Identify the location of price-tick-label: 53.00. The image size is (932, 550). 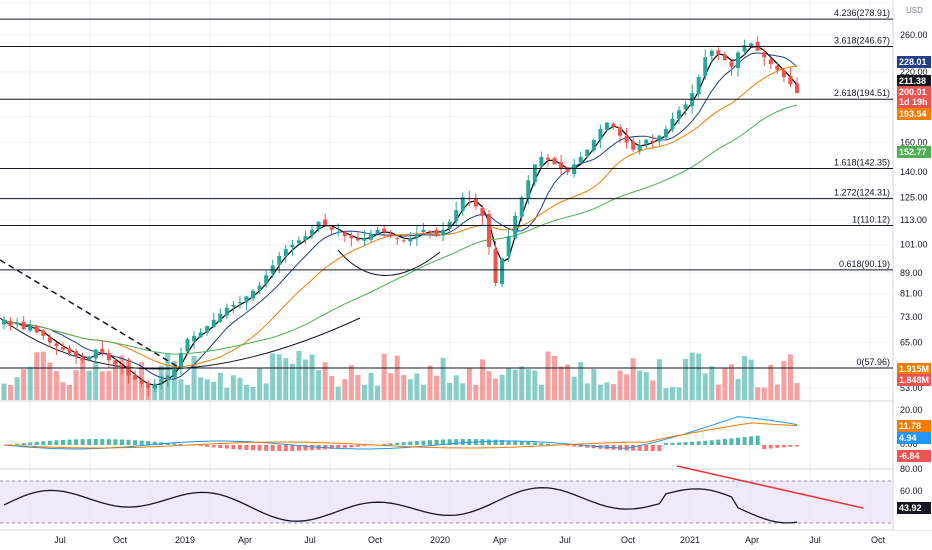
(911, 388).